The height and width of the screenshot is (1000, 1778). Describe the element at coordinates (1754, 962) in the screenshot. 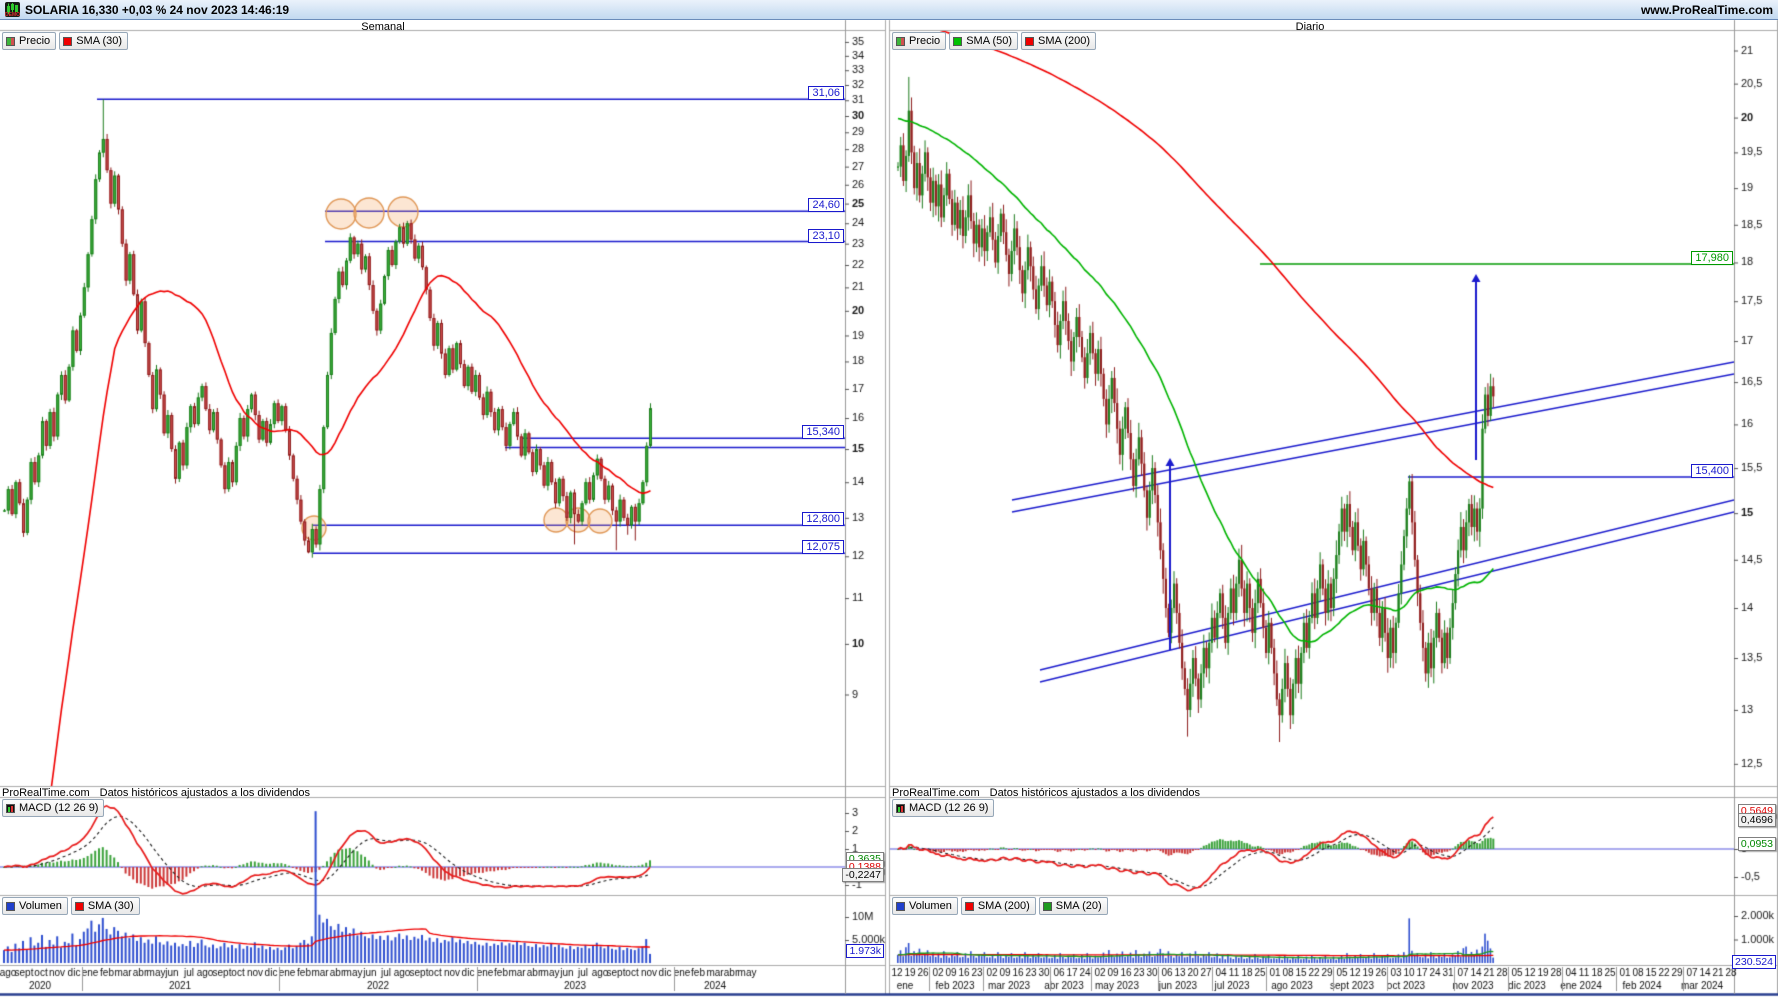

I see `right-volume-current-value: 230.524` at that location.